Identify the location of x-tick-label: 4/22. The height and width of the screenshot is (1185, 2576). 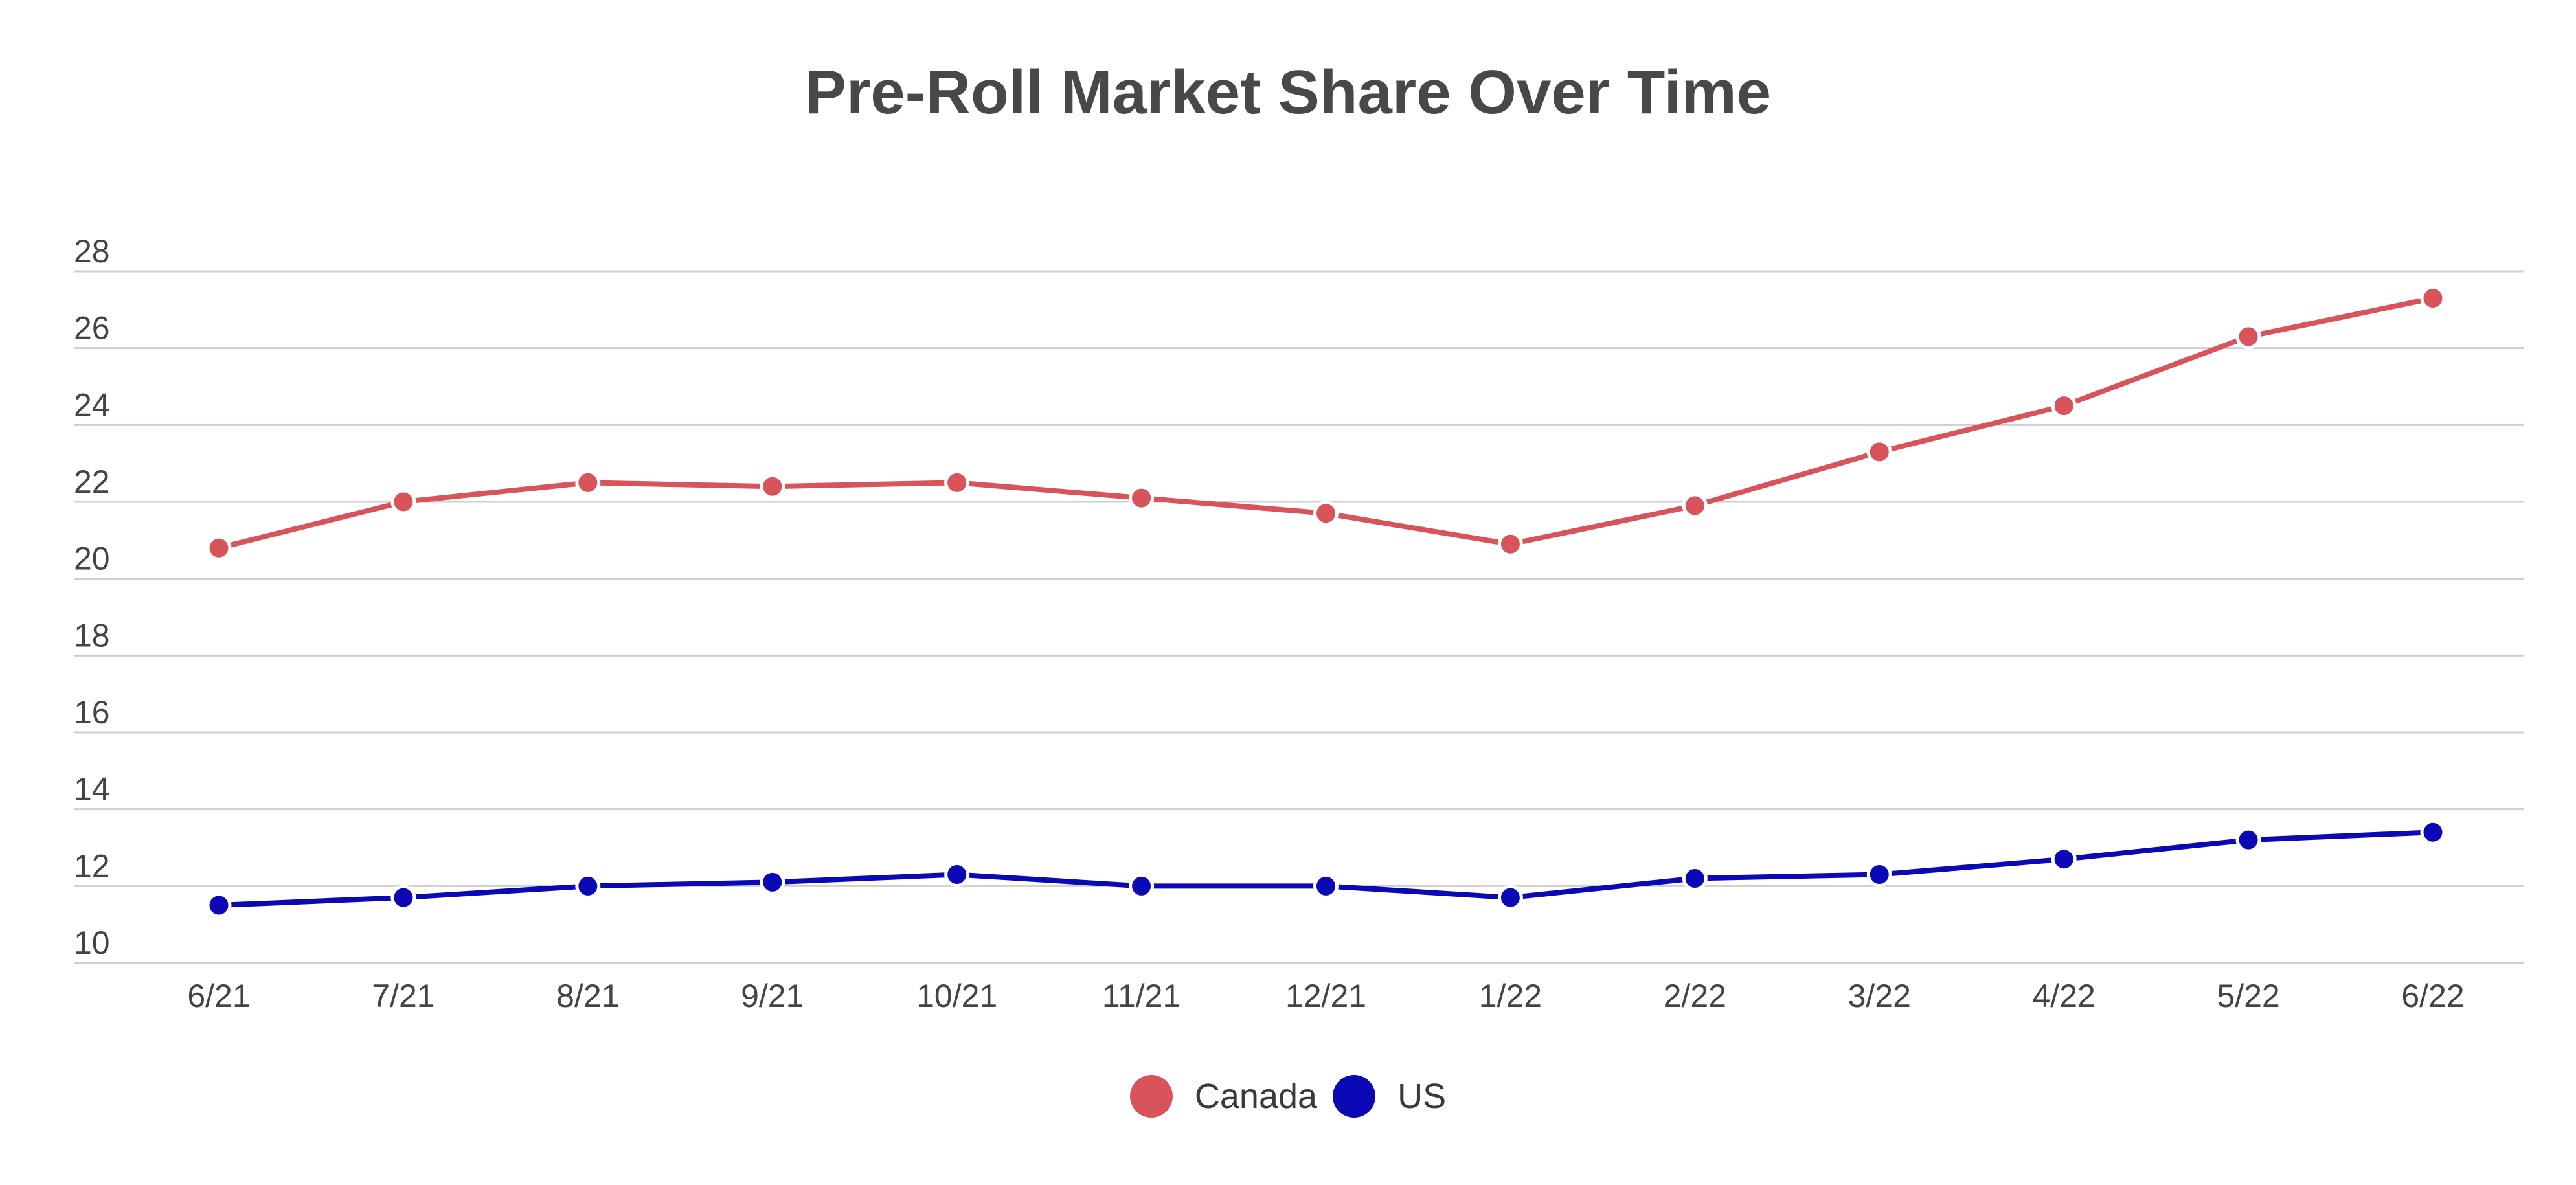
(2064, 996).